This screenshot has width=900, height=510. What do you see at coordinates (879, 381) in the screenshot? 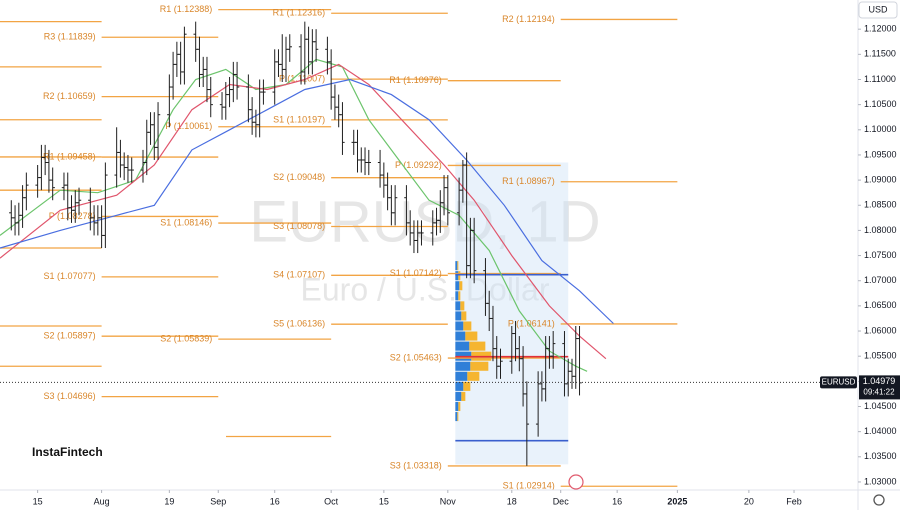
I see `price-tag-value: 1.04979` at bounding box center [879, 381].